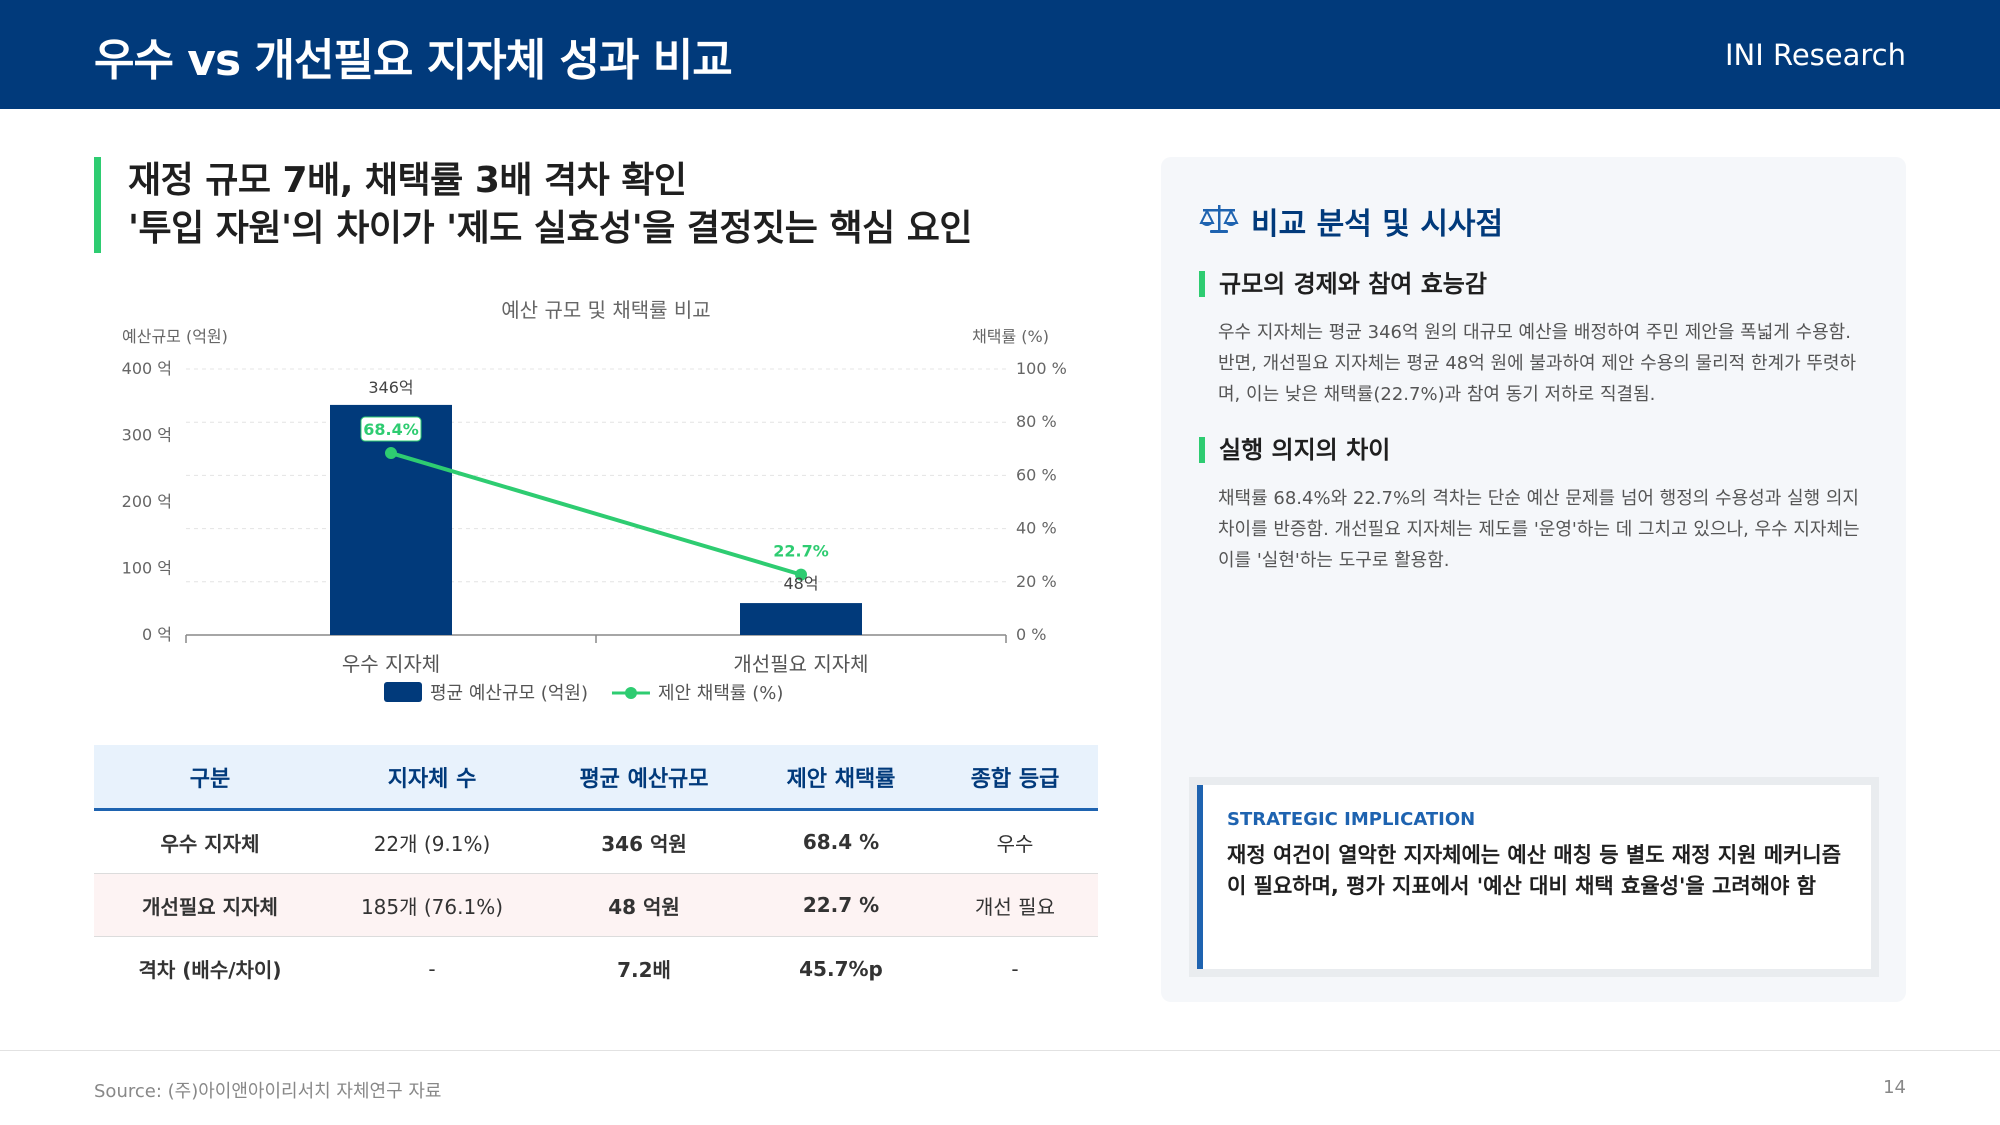  I want to click on table-header-cell: 구분, so click(210, 779).